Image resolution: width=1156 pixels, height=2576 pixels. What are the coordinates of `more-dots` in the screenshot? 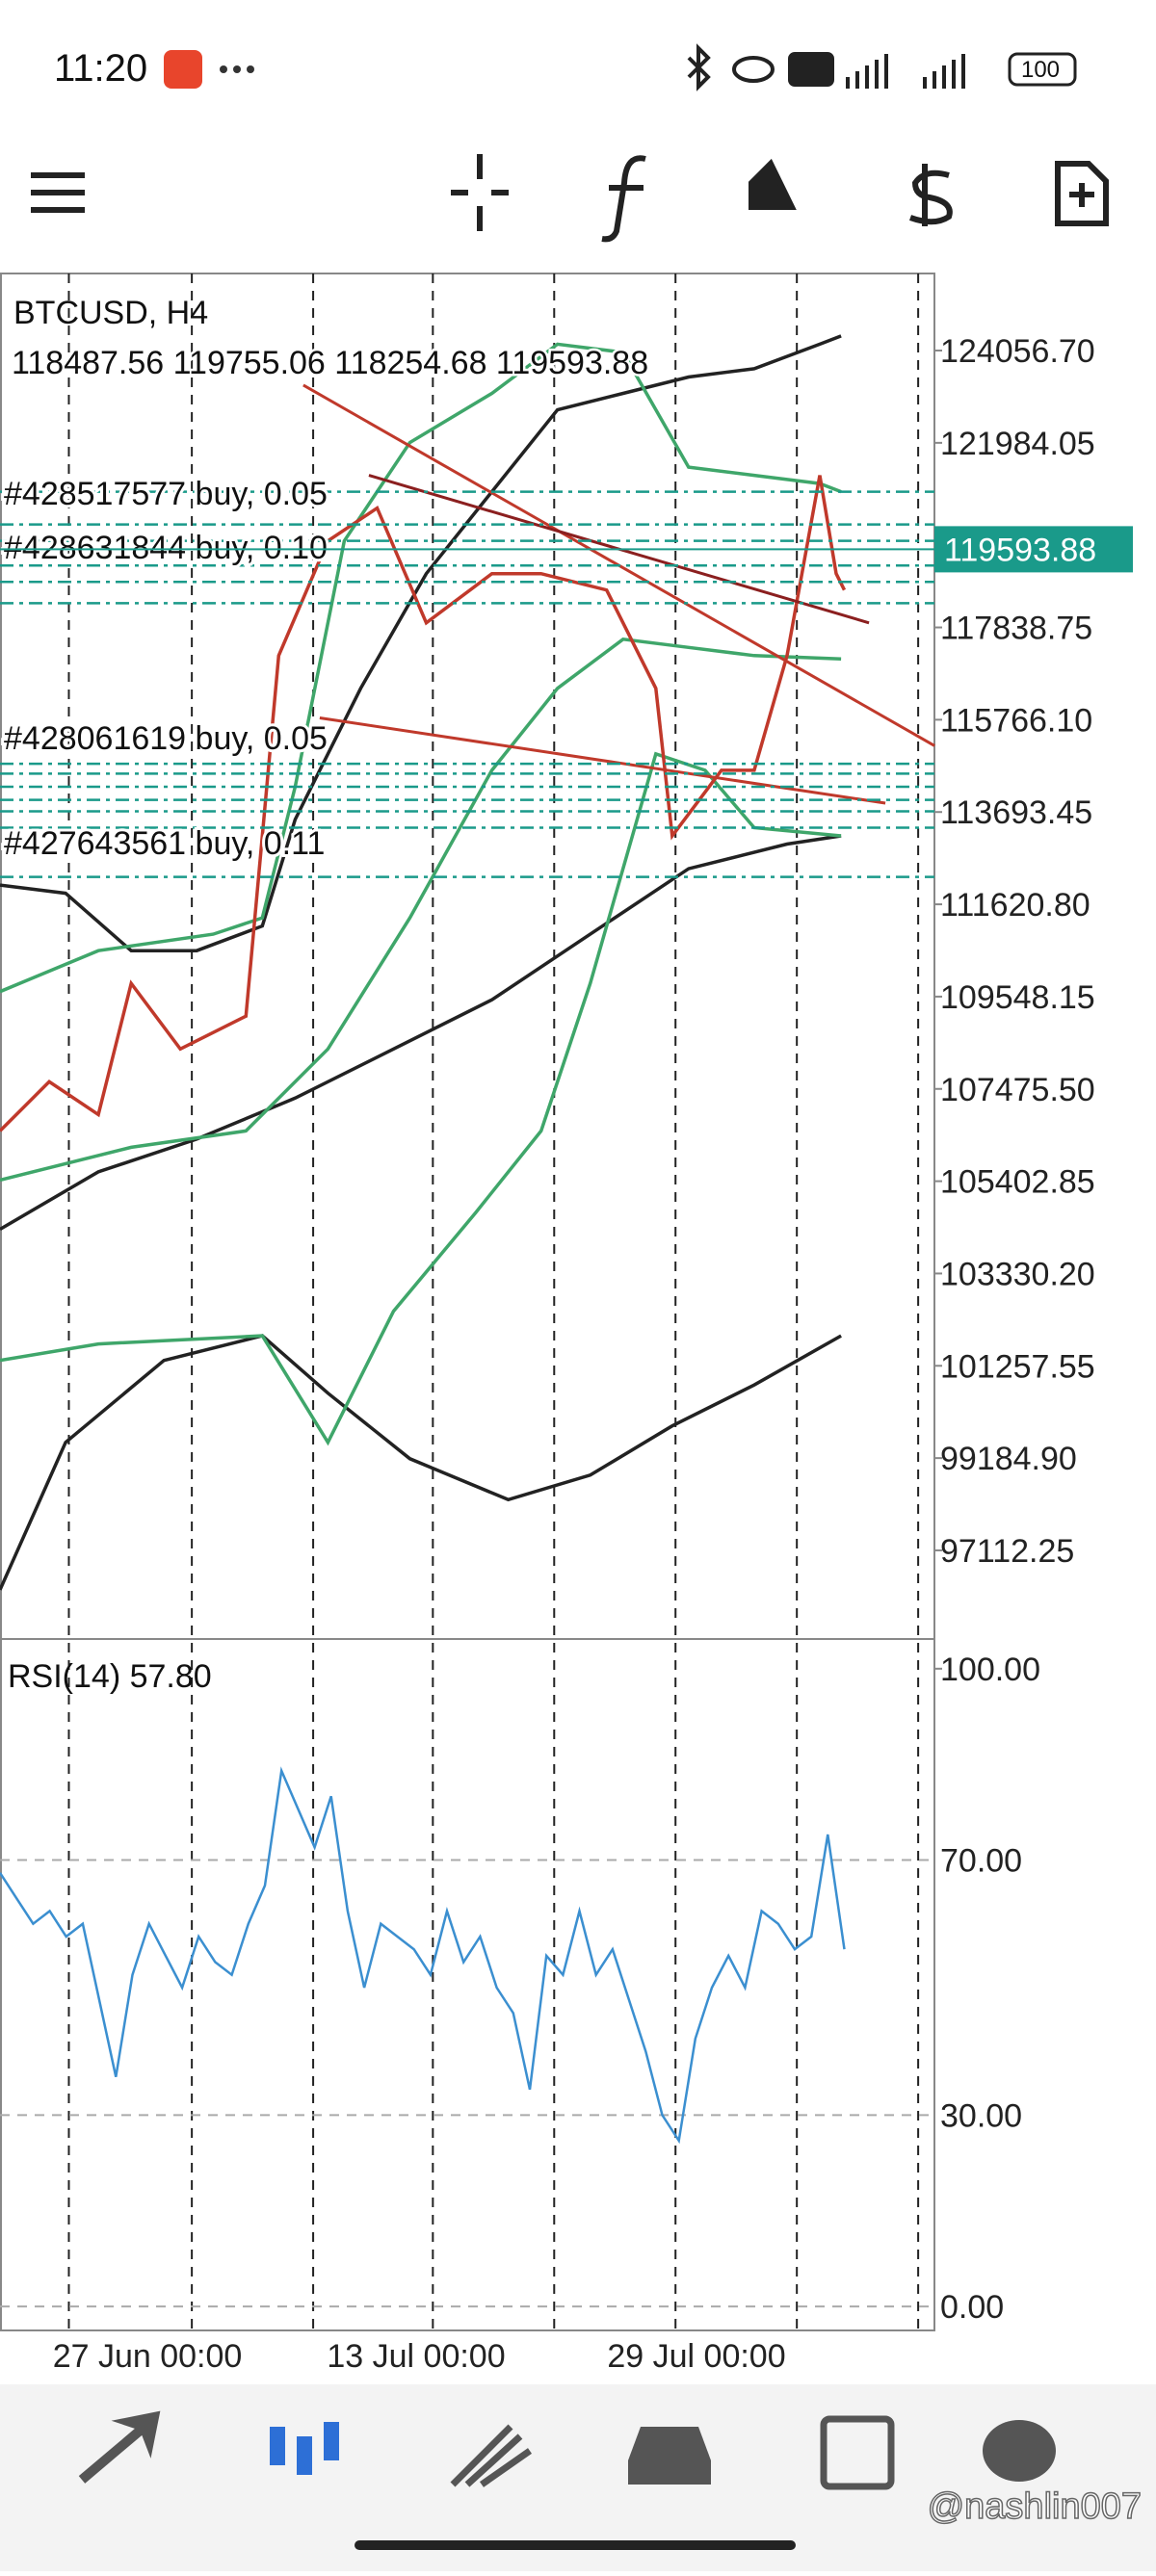 It's located at (237, 69).